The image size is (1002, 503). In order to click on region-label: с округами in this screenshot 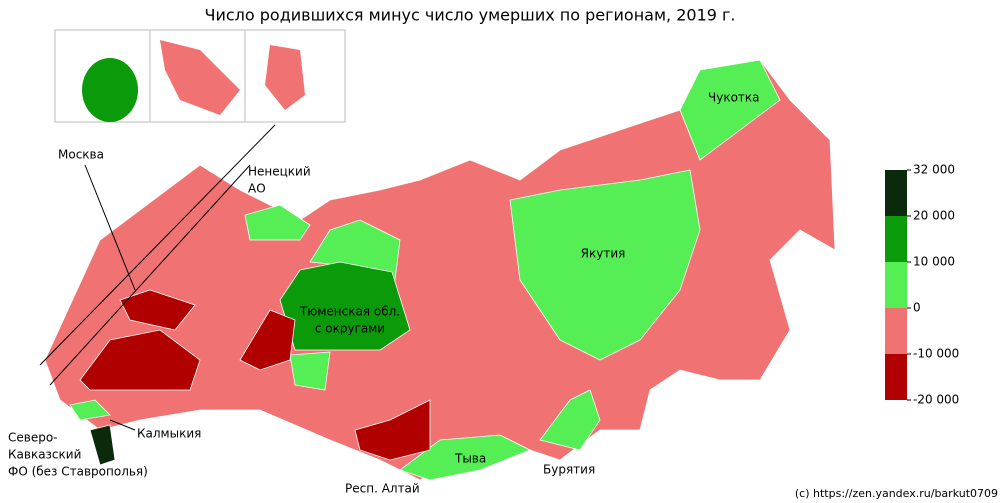, I will do `click(350, 329)`.